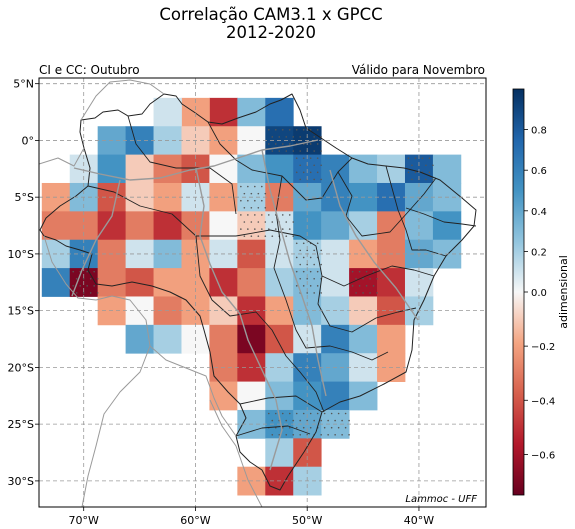  I want to click on colorbar-gradient, so click(518, 292).